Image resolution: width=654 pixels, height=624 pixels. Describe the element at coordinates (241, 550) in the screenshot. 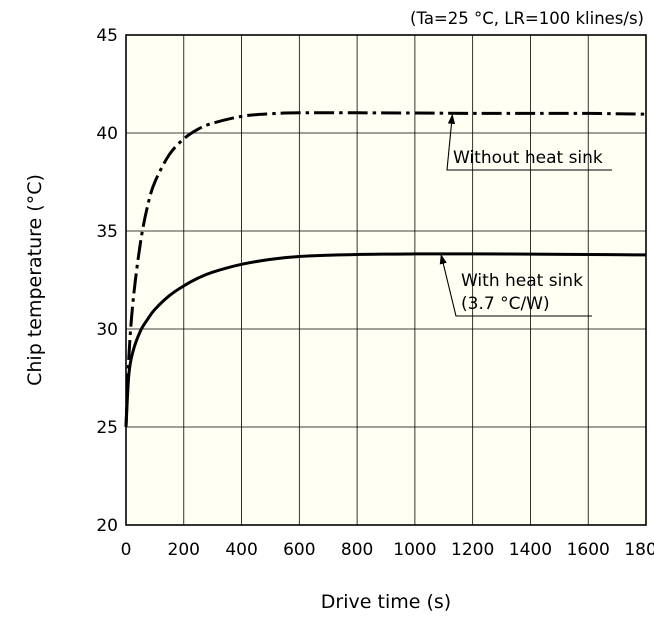

I see `x-tick-label-400: 400` at that location.